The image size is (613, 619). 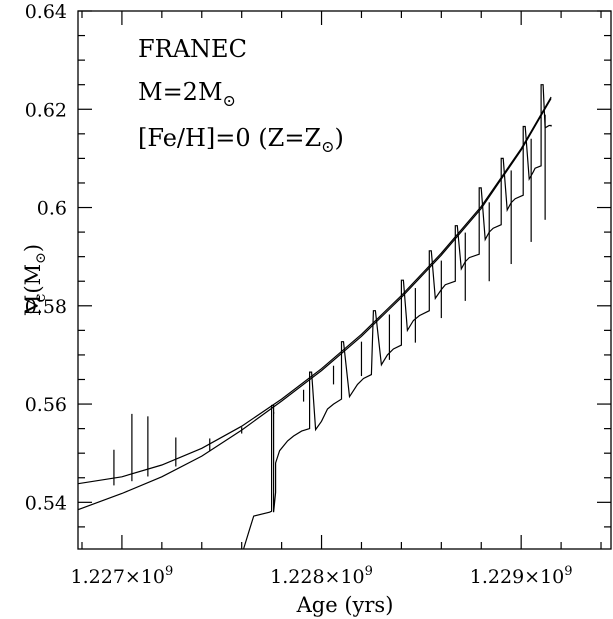 I want to click on y-axis-label: Mc(M⊙), so click(x=35, y=280).